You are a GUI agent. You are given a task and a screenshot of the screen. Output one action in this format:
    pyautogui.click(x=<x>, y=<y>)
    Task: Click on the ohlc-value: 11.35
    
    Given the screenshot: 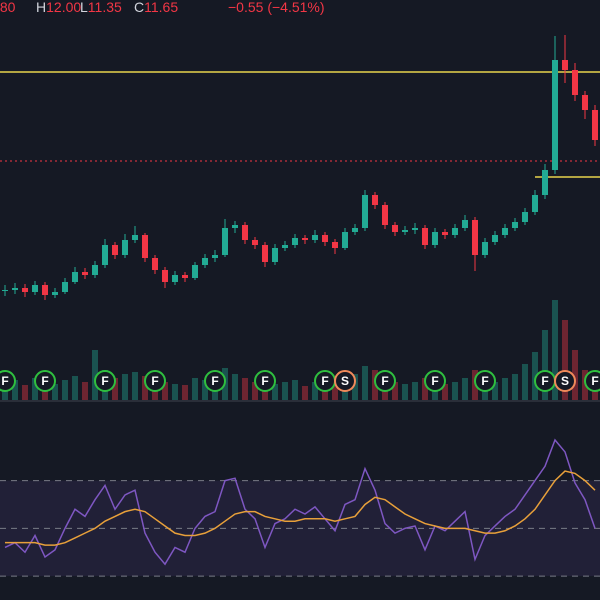 What is the action you would take?
    pyautogui.click(x=105, y=7)
    